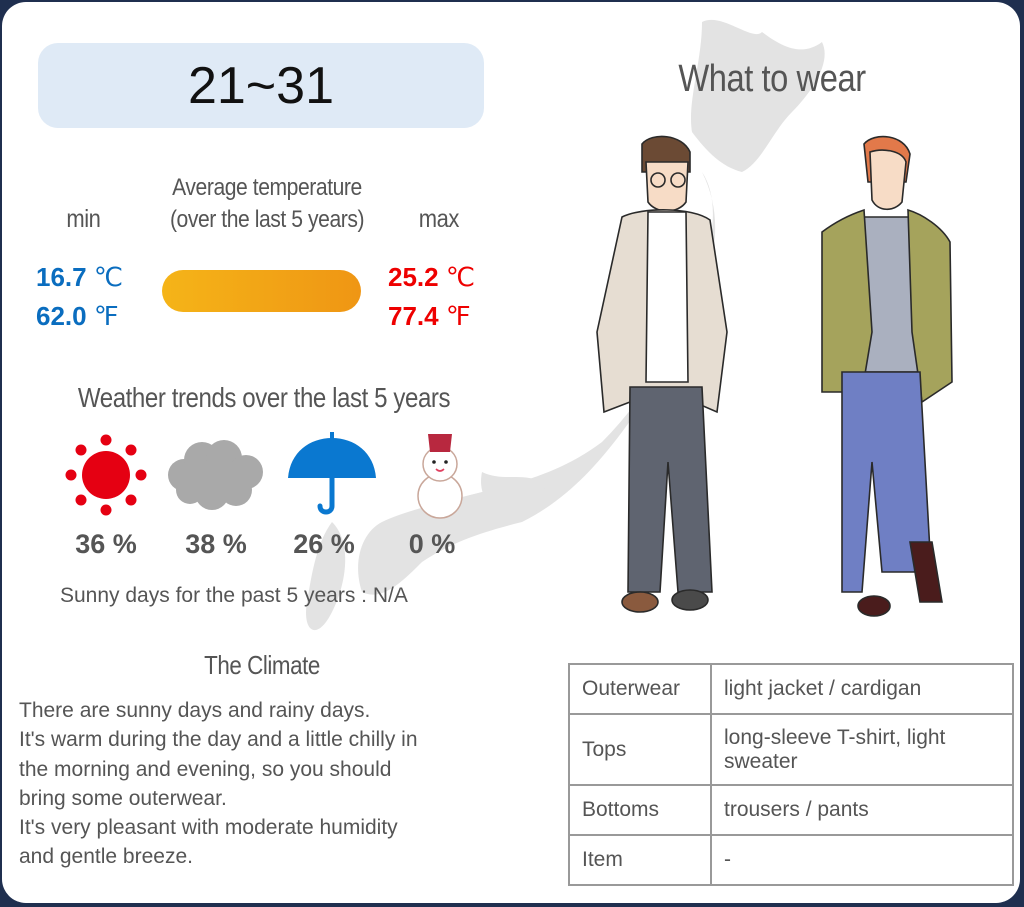 The width and height of the screenshot is (1024, 907). Describe the element at coordinates (887, 376) in the screenshot. I see `woman-outfit-illustration` at that location.